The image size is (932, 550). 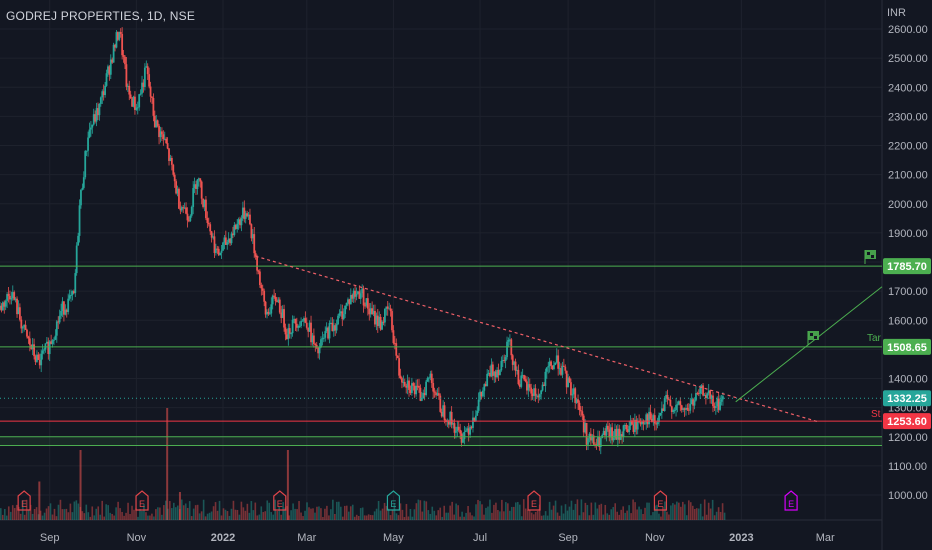 What do you see at coordinates (907, 348) in the screenshot?
I see `level-price-tag-label: 1508.65` at bounding box center [907, 348].